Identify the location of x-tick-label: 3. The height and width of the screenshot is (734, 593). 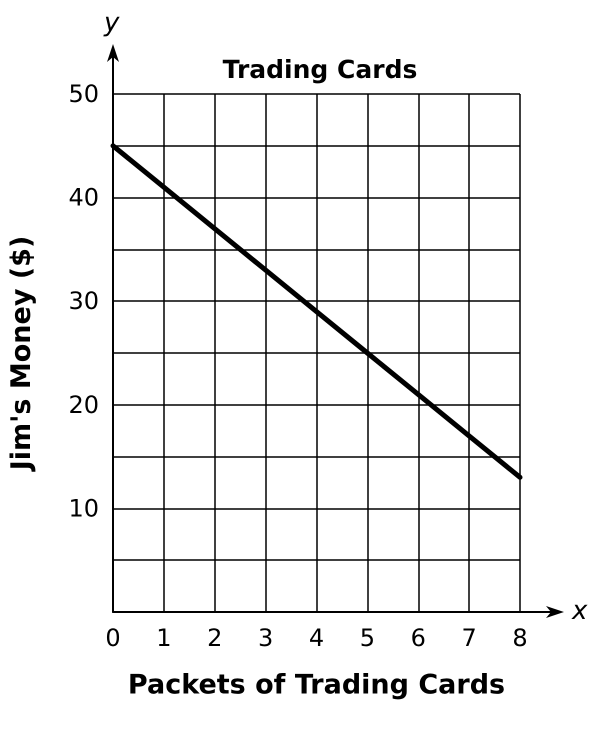
(266, 638).